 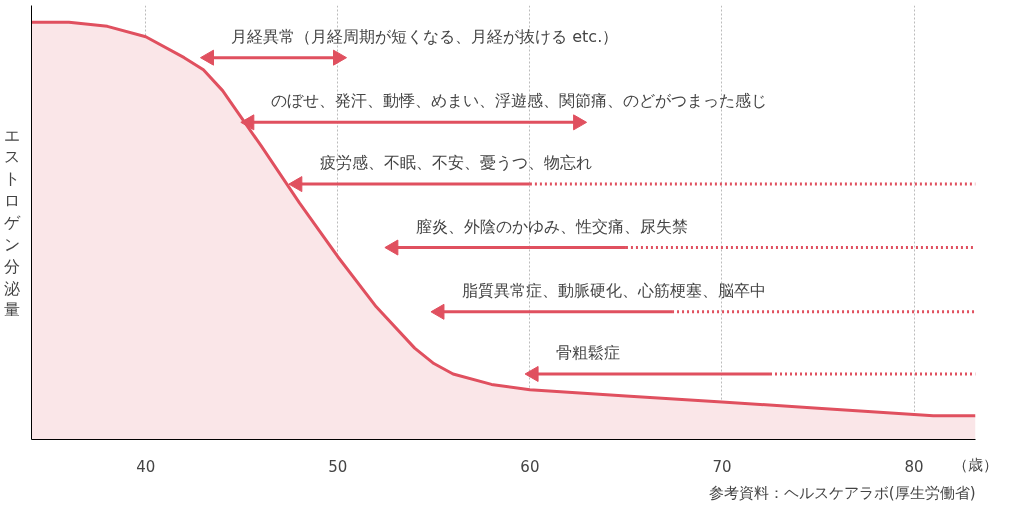 I want to click on x-tick-label: 70, so click(x=722, y=466).